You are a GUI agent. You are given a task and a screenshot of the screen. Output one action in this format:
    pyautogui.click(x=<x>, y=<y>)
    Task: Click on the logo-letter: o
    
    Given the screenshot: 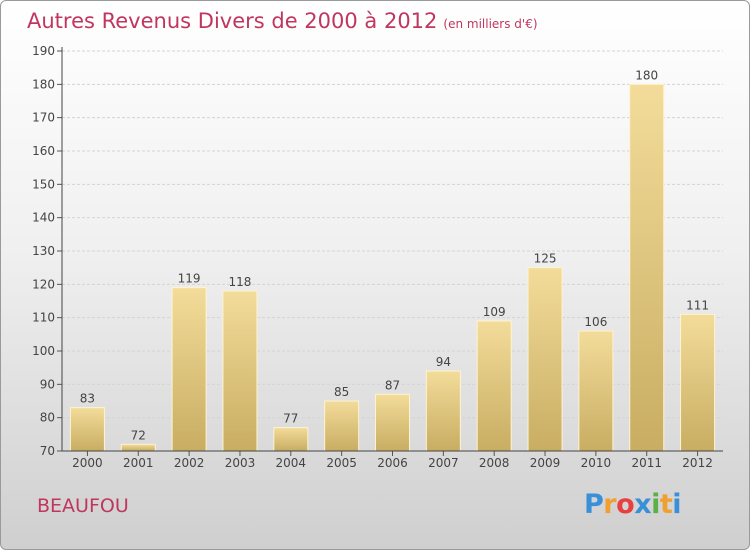 What is the action you would take?
    pyautogui.click(x=625, y=504)
    